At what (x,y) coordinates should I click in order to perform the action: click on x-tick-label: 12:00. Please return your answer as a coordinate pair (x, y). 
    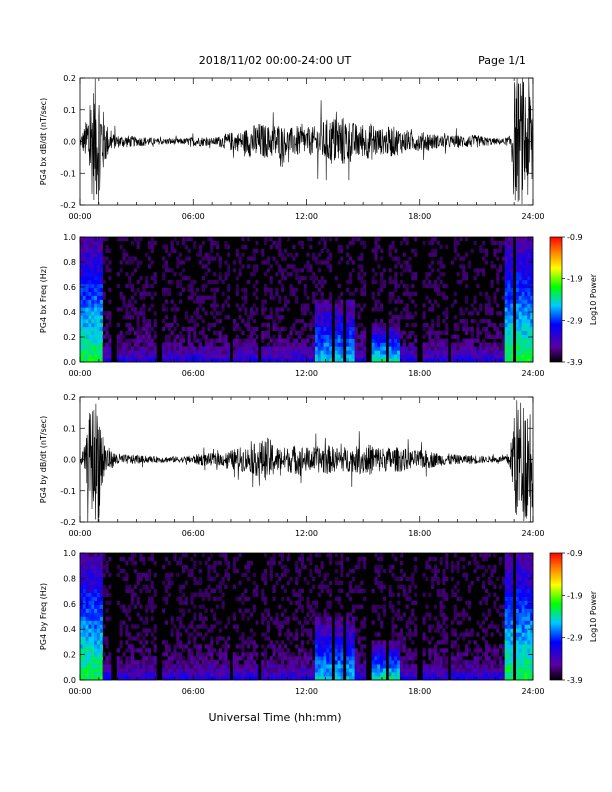
    Looking at the image, I should click on (306, 373).